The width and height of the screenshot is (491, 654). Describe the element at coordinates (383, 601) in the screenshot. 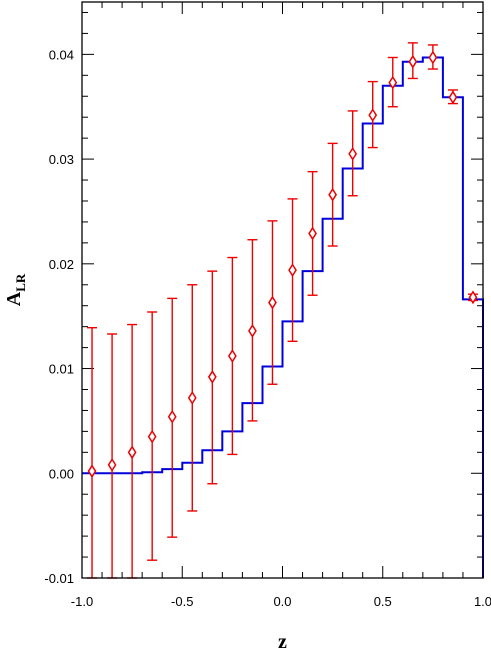

I see `x-tick-label: 0.5` at that location.